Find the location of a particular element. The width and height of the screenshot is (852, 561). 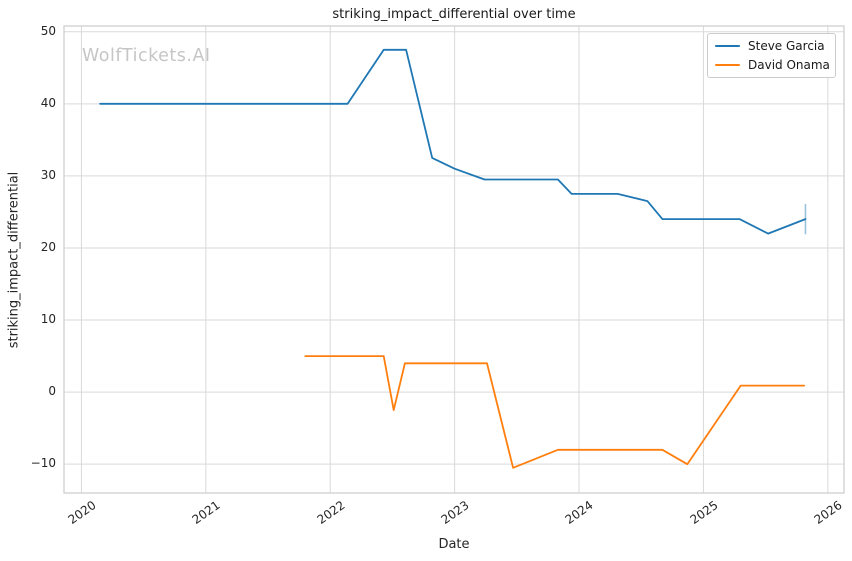

y-axis-tick-label: 10 is located at coordinates (48, 319).